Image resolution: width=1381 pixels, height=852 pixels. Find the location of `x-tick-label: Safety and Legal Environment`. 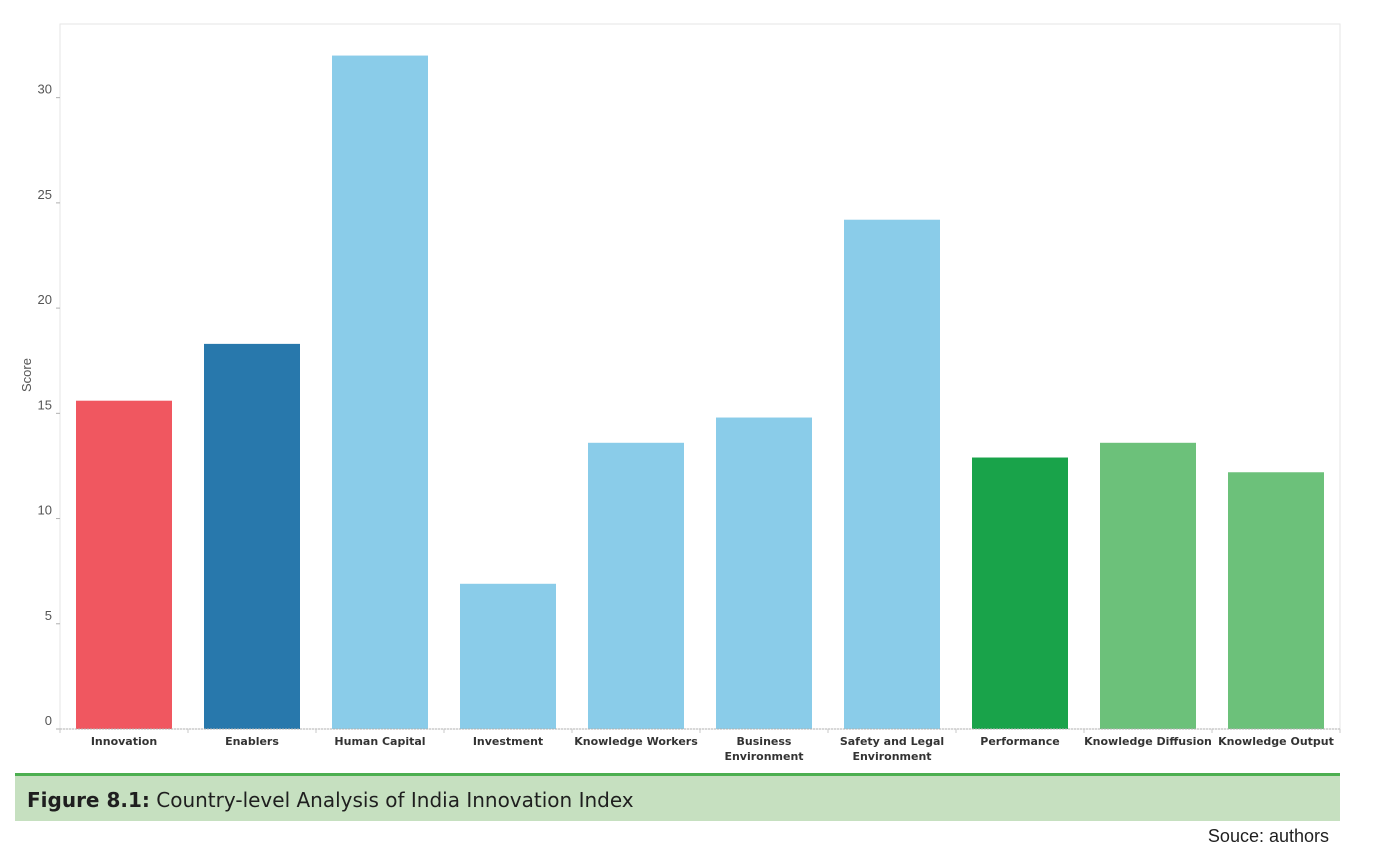

x-tick-label: Safety and Legal Environment is located at coordinates (892, 749).